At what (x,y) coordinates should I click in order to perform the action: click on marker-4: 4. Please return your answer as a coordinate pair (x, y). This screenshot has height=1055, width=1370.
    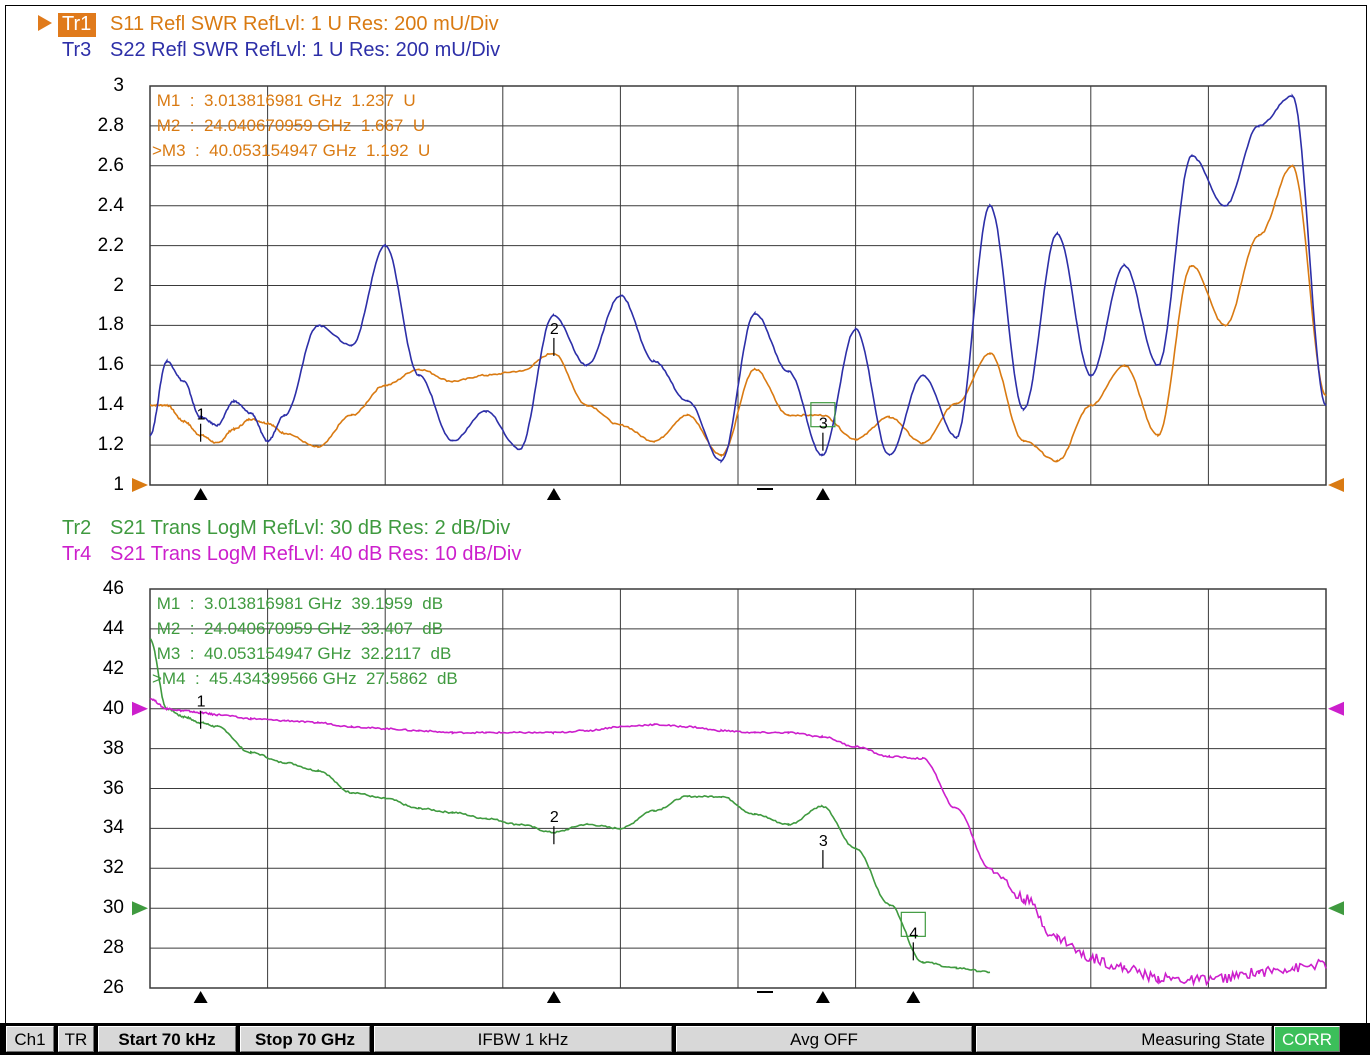
    Looking at the image, I should click on (913, 936).